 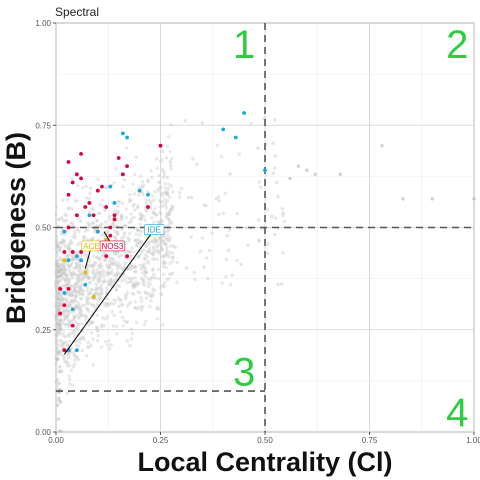 What do you see at coordinates (370, 440) in the screenshot?
I see `x-tick-label: 0.75` at bounding box center [370, 440].